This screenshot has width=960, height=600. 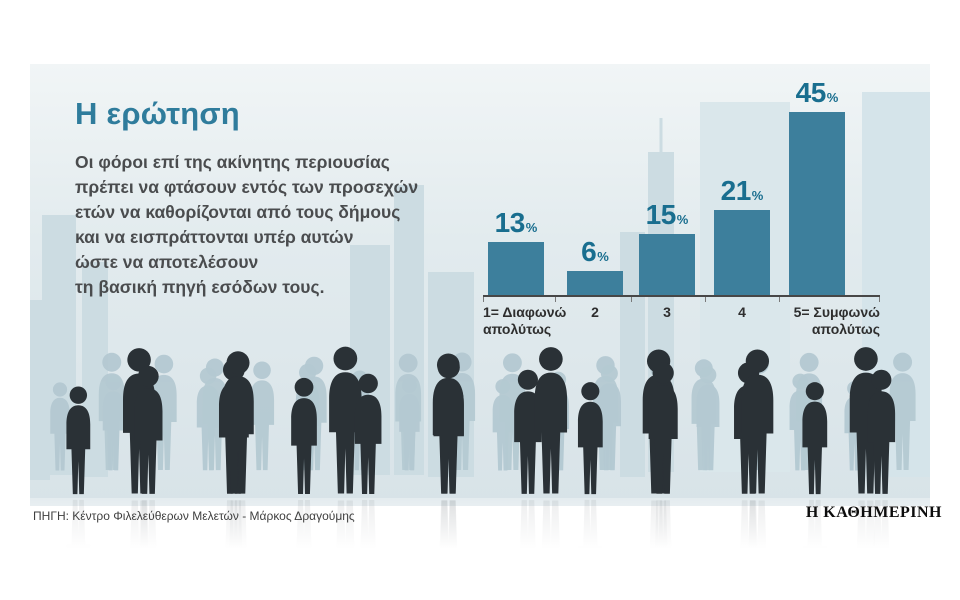 What do you see at coordinates (595, 251) in the screenshot?
I see `bar-value-label: 6%` at bounding box center [595, 251].